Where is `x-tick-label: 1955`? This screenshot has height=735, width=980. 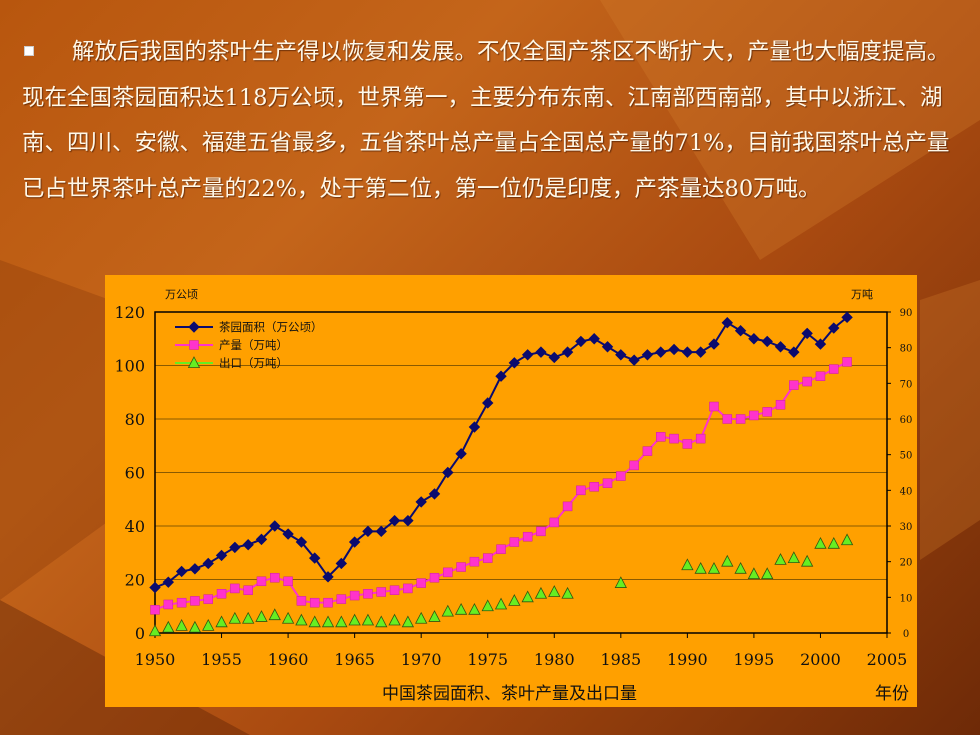 x-tick-label: 1955 is located at coordinates (221, 659).